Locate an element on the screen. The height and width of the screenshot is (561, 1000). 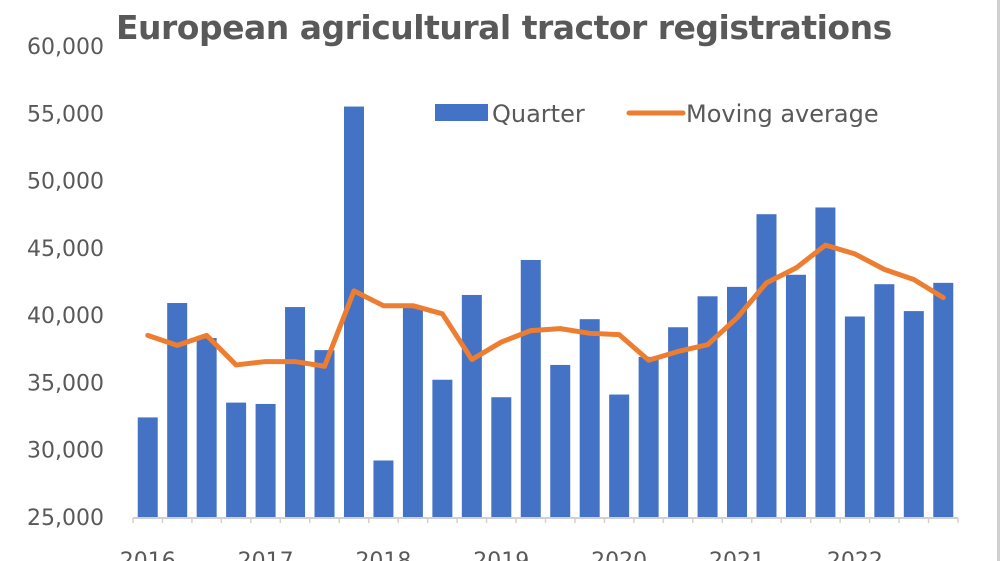
y-tick-label: 50,000 is located at coordinates (65, 182).